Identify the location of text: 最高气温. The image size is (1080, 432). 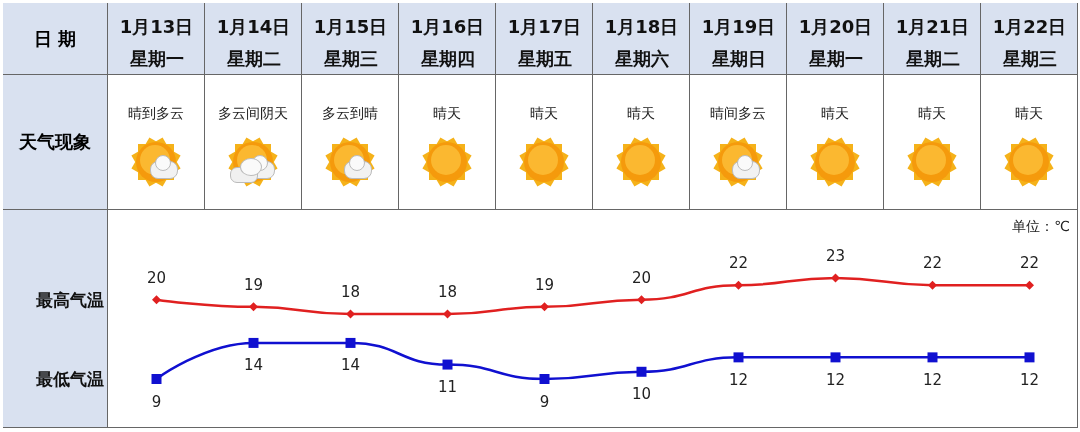
(69, 299).